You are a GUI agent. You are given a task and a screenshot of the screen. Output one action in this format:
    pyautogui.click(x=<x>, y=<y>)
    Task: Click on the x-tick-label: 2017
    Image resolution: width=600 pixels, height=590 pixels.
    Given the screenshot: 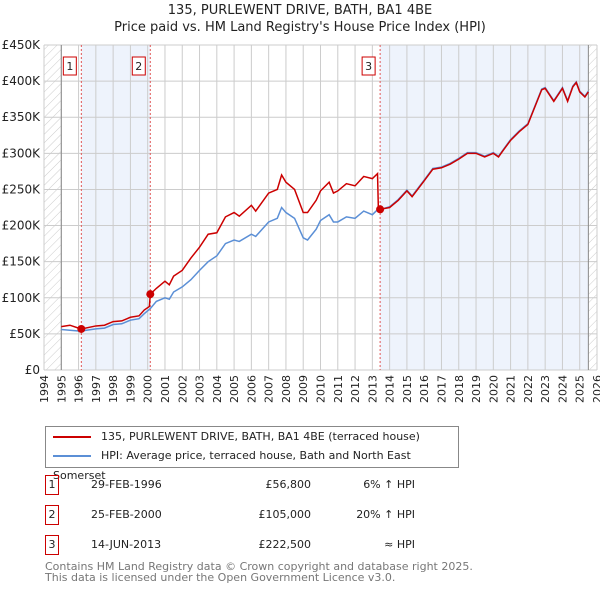 What is the action you would take?
    pyautogui.click(x=441, y=389)
    